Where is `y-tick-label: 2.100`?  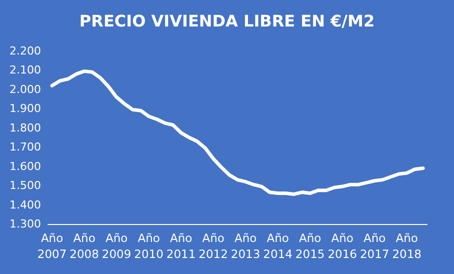
y-tick-label: 2.100 is located at coordinates (25, 70).